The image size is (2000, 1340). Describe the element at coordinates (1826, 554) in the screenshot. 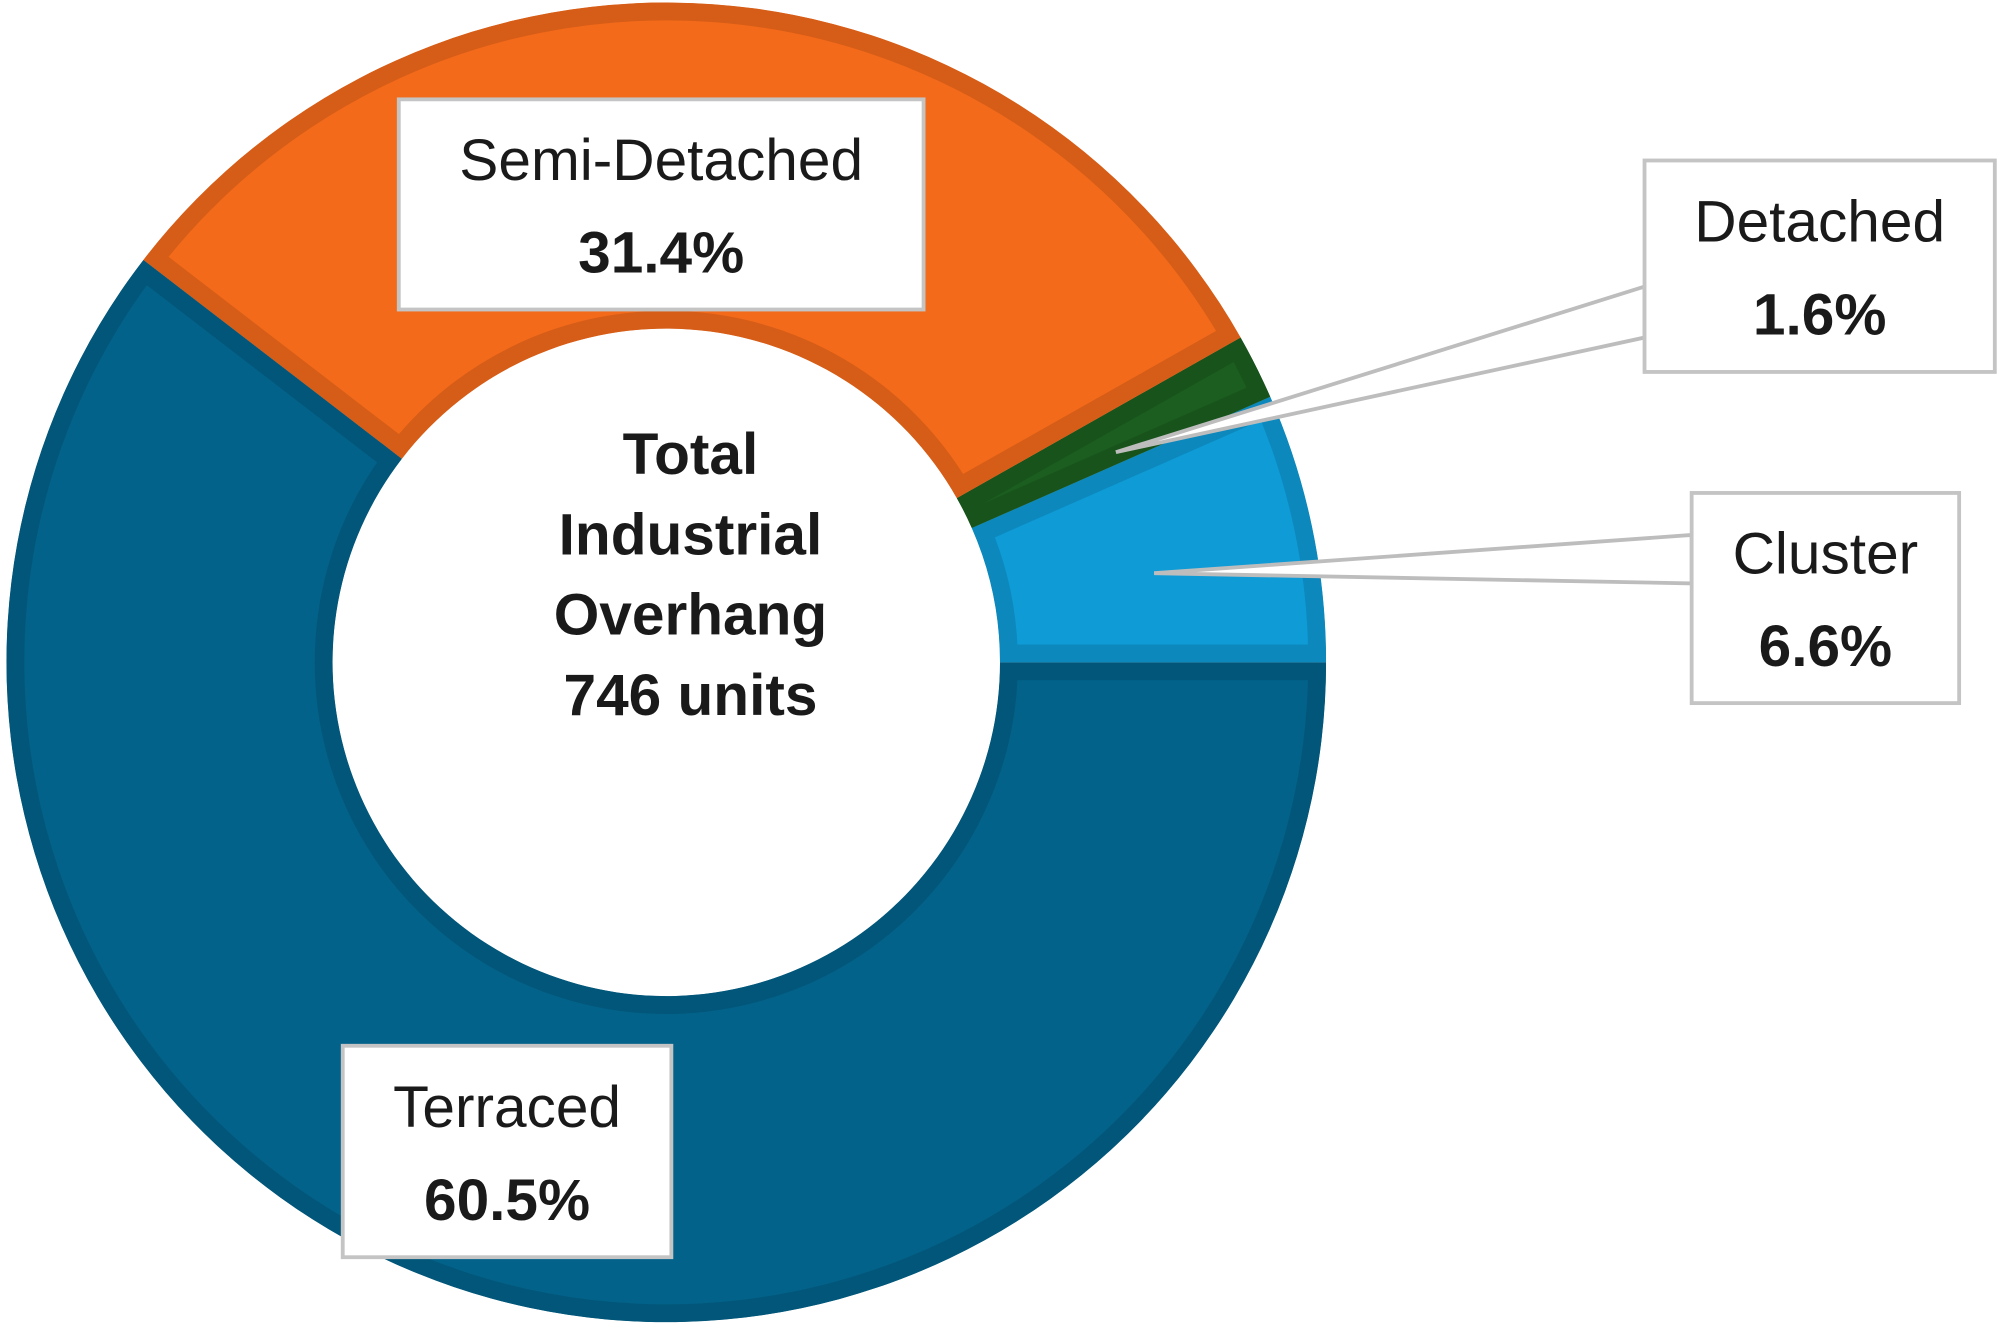

I see `category-label: Cluster` at that location.